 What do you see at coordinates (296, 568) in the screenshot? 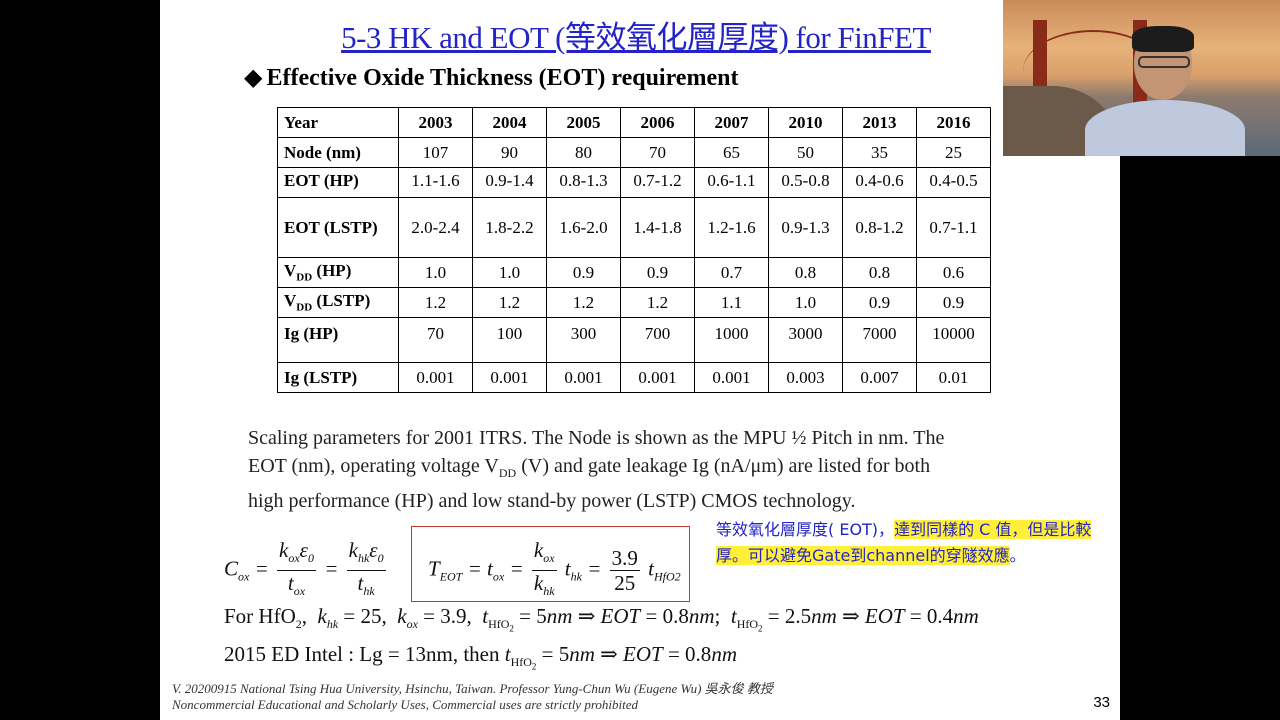
I see `fraction: koxε0 tox` at bounding box center [296, 568].